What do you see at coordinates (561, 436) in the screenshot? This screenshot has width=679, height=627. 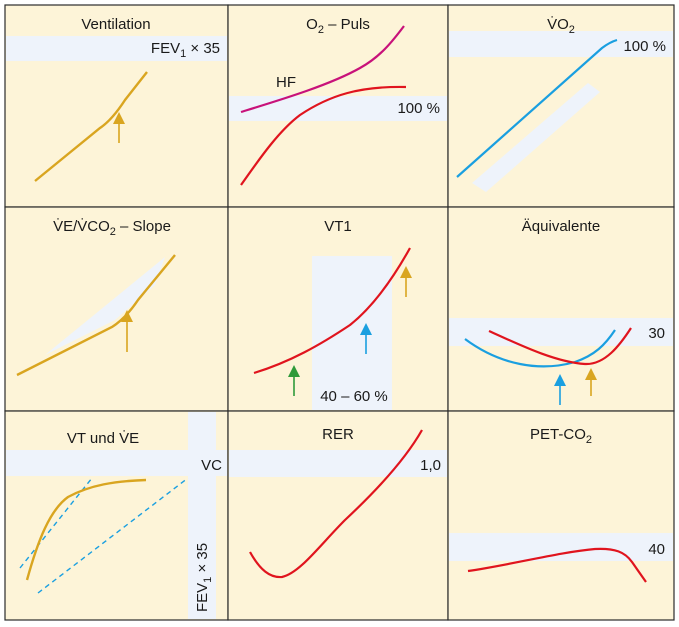 I see `panel-title: PET-CO2` at bounding box center [561, 436].